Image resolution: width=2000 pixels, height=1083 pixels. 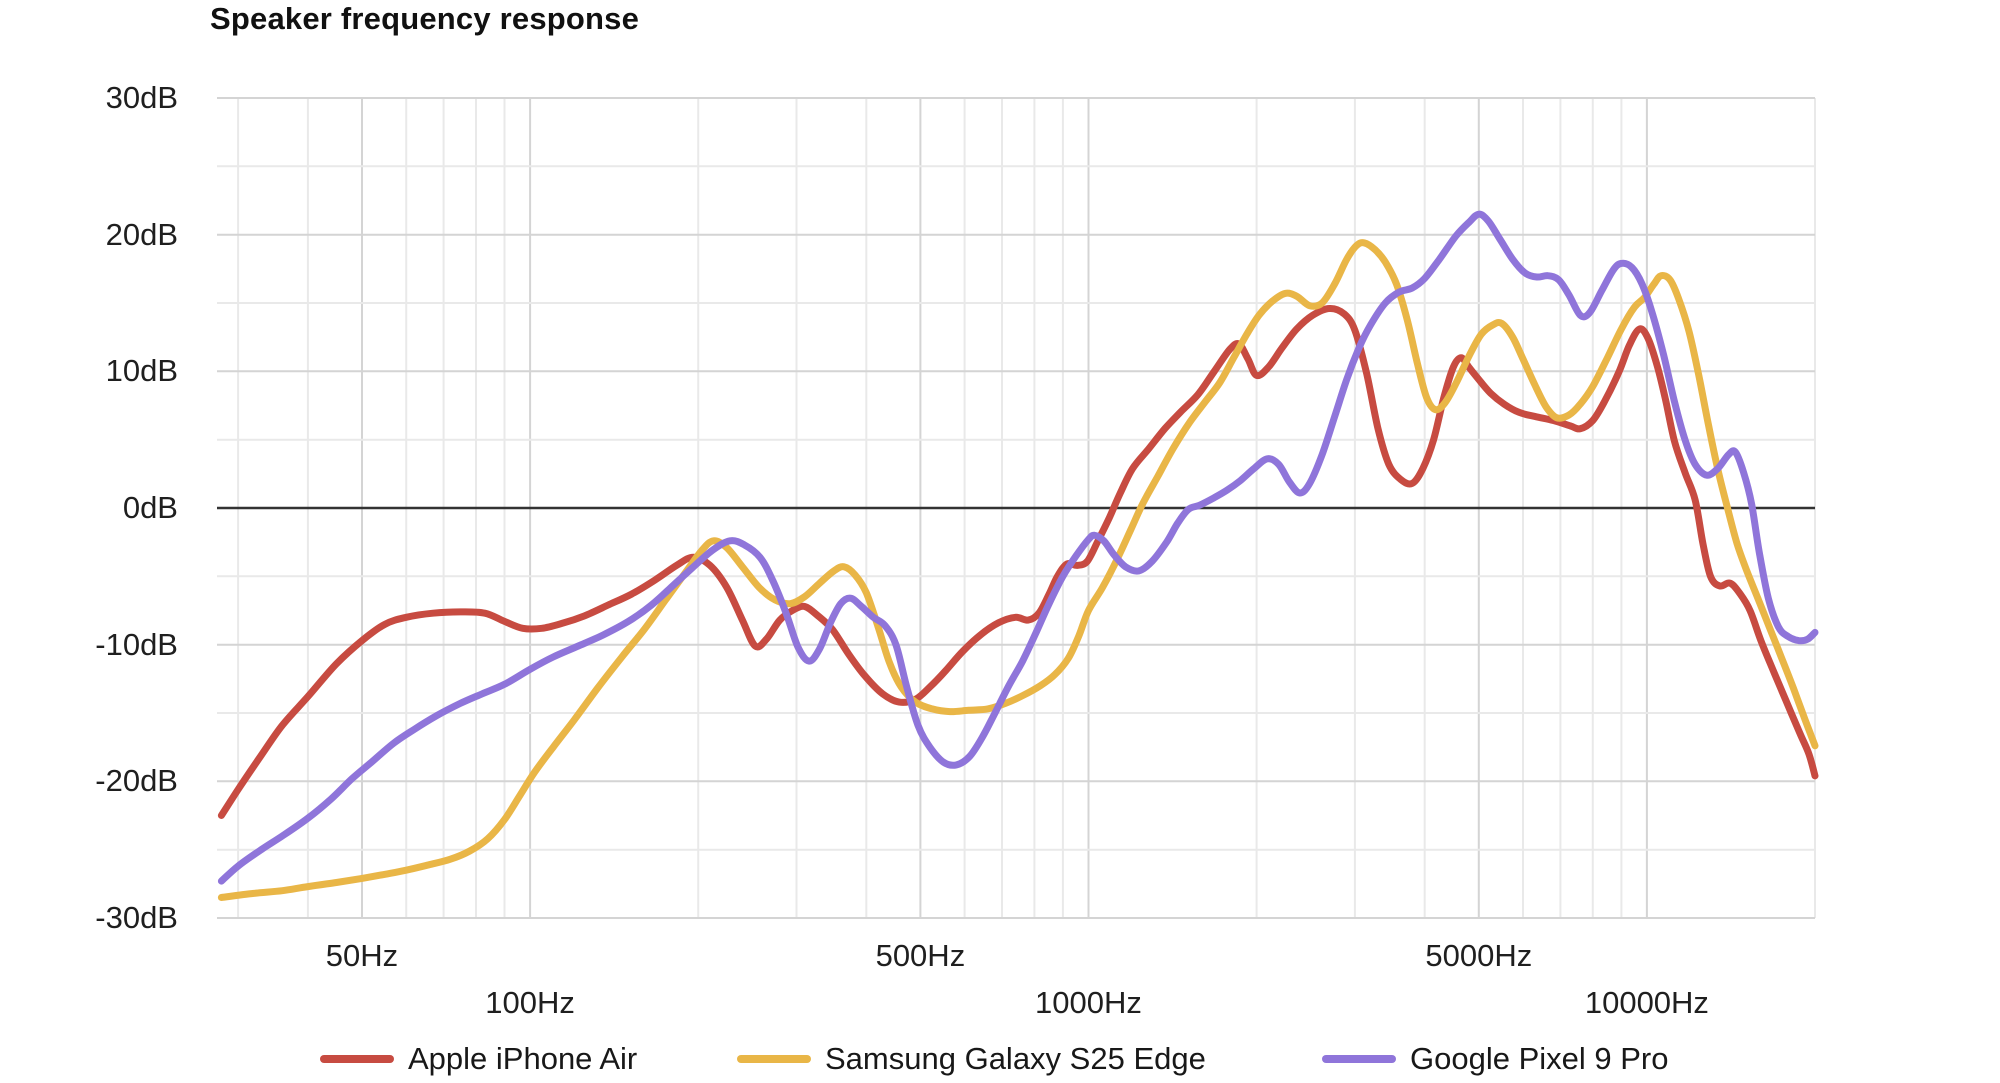 What do you see at coordinates (425, 18) in the screenshot?
I see `chart-title: Speaker frequency response` at bounding box center [425, 18].